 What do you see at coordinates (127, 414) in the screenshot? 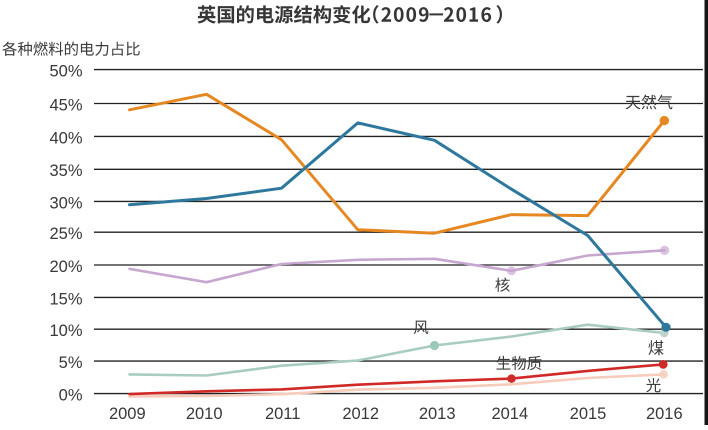
I see `svg-text: 2009` at bounding box center [127, 414].